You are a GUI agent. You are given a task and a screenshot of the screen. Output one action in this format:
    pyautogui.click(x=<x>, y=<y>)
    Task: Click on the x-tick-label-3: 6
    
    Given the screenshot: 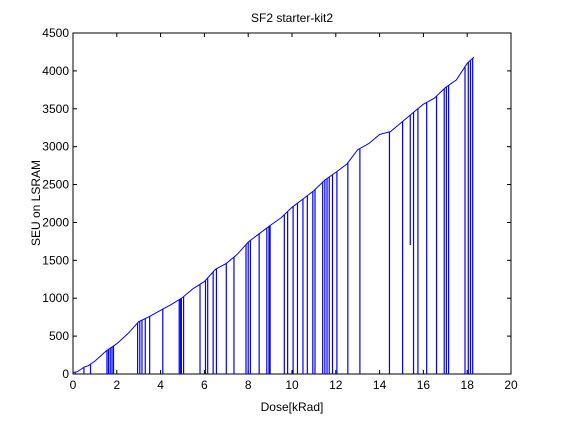 What is the action you would take?
    pyautogui.click(x=204, y=385)
    